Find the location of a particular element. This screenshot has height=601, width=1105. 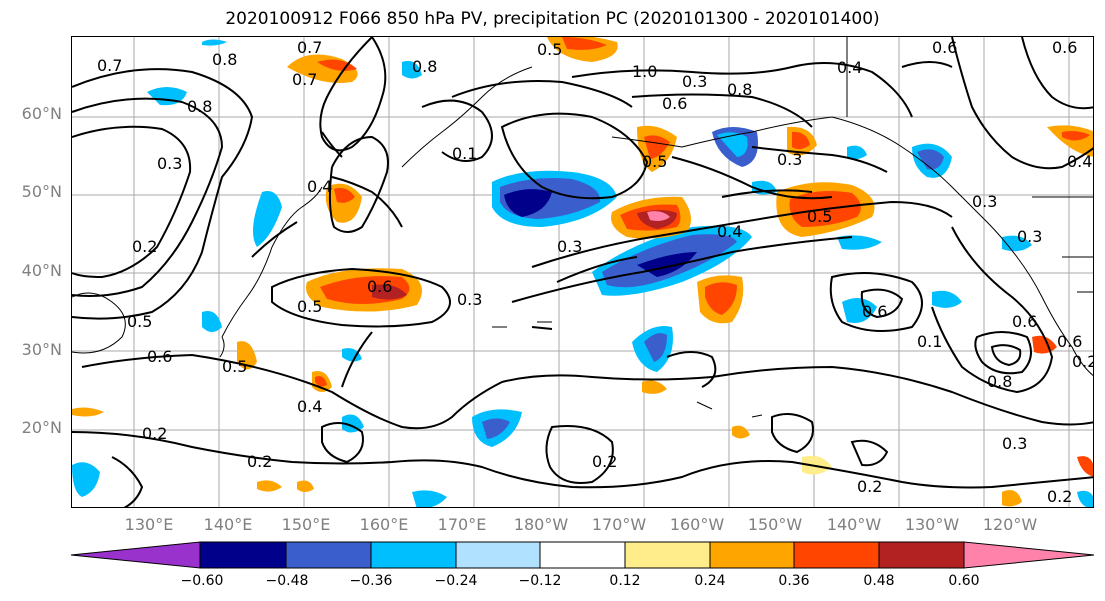

colorbar-tick-label: 0.24 is located at coordinates (710, 581).